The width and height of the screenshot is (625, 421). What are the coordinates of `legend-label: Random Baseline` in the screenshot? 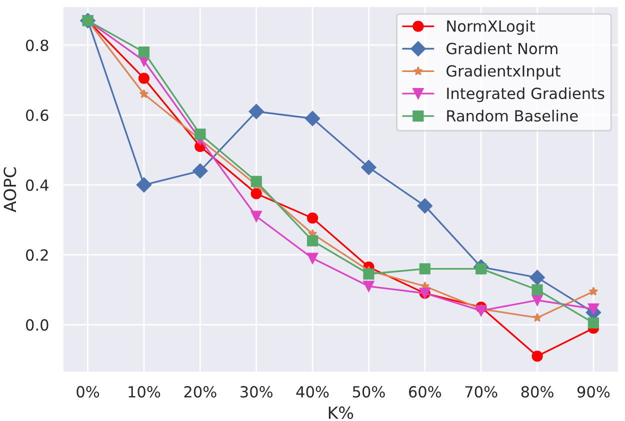 It's located at (512, 116).